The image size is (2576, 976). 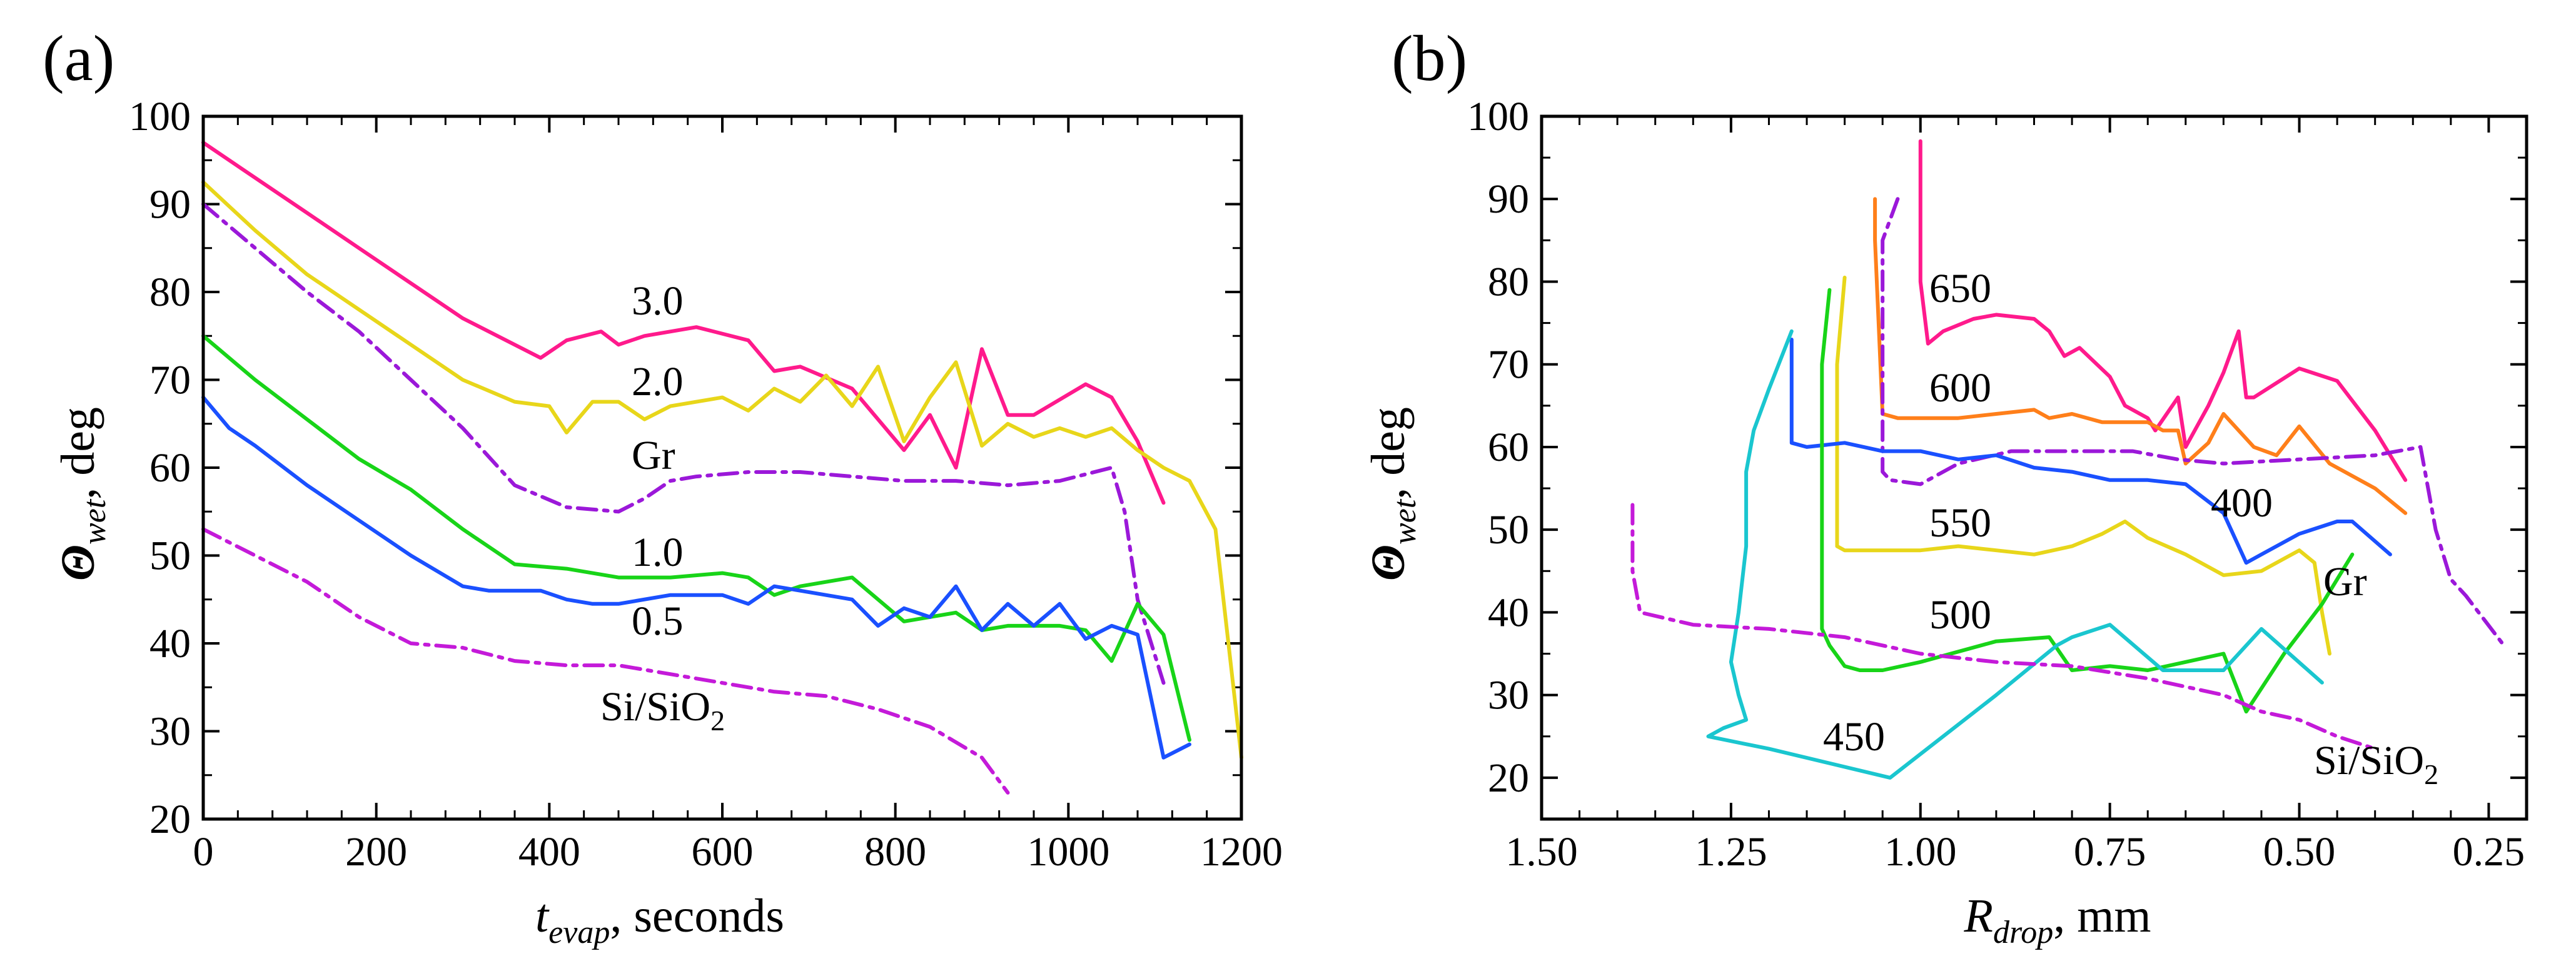 What do you see at coordinates (2003, 627) in the screenshot?
I see `series-line-b-si-sio2` at bounding box center [2003, 627].